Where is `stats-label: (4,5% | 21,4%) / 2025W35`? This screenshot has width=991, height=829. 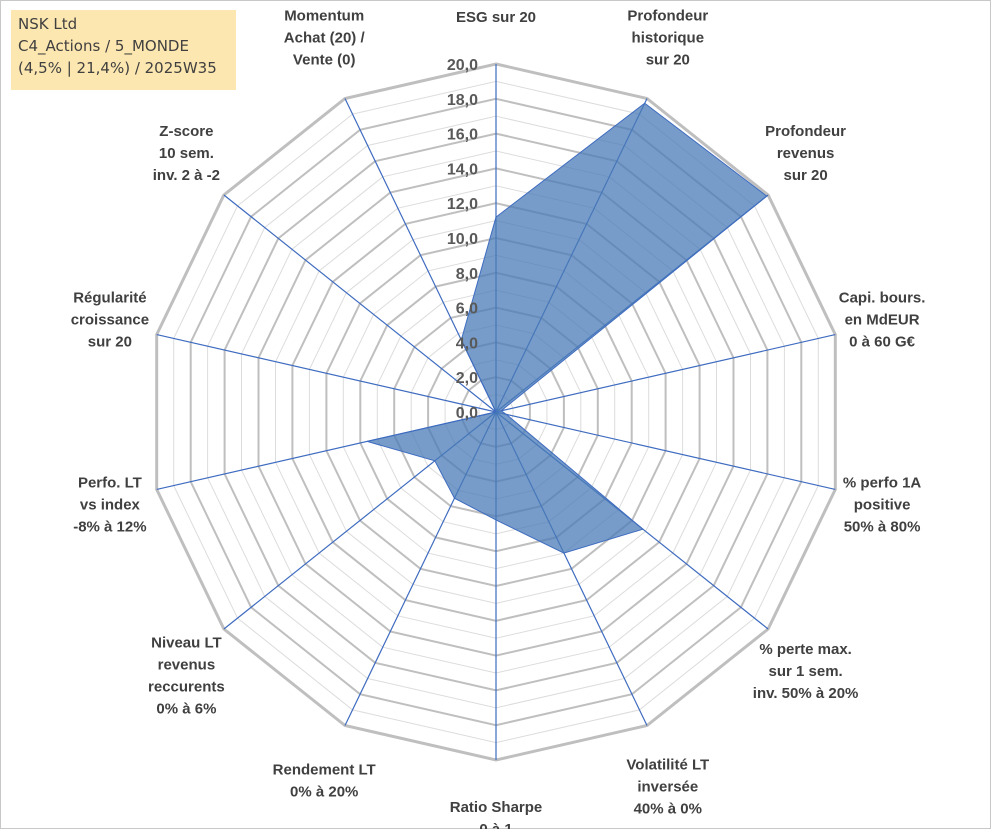 stats-label: (4,5% | 21,4%) / 2025W35 is located at coordinates (117, 68).